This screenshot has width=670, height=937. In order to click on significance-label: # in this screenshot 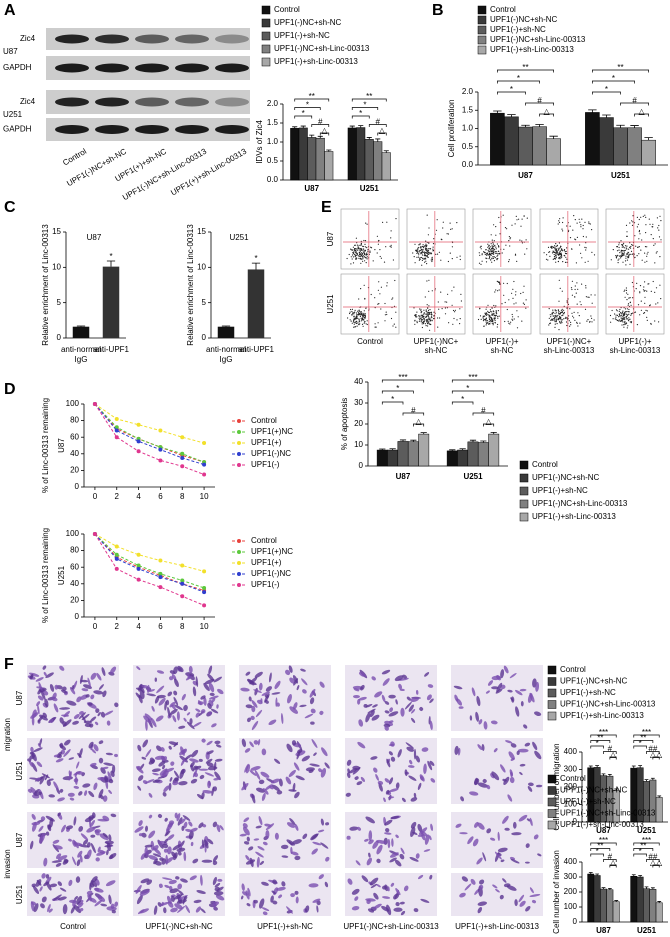, I will do `click(539, 100)`.